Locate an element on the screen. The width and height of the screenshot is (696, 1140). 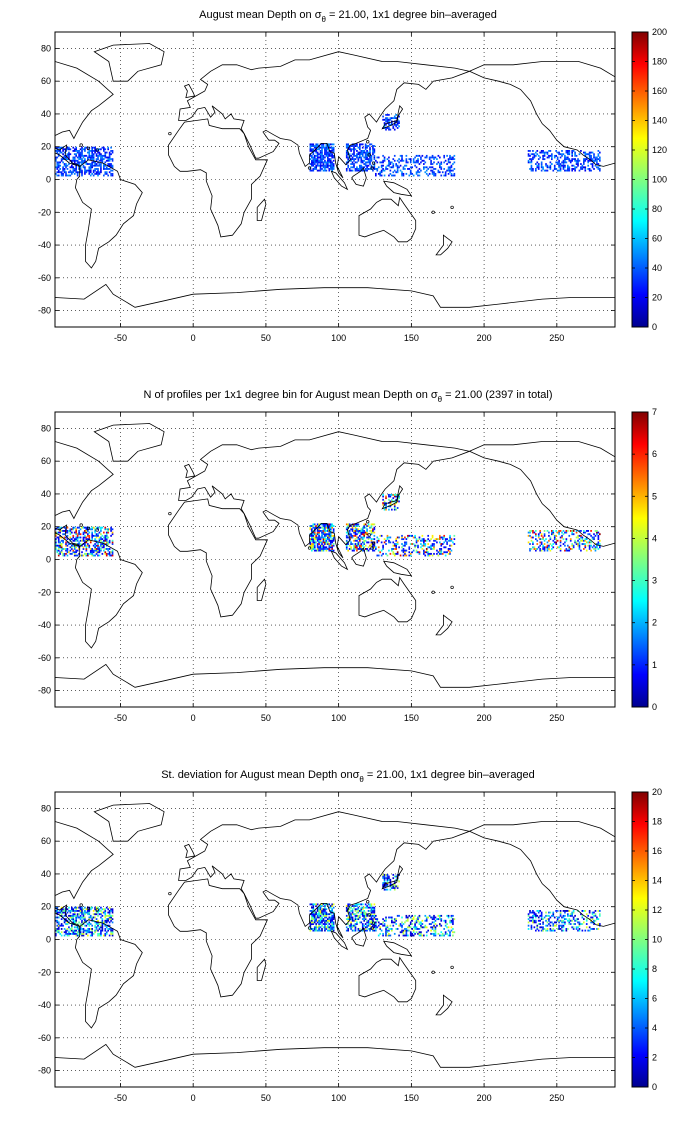
coastline-borneo is located at coordinates (359, 177).